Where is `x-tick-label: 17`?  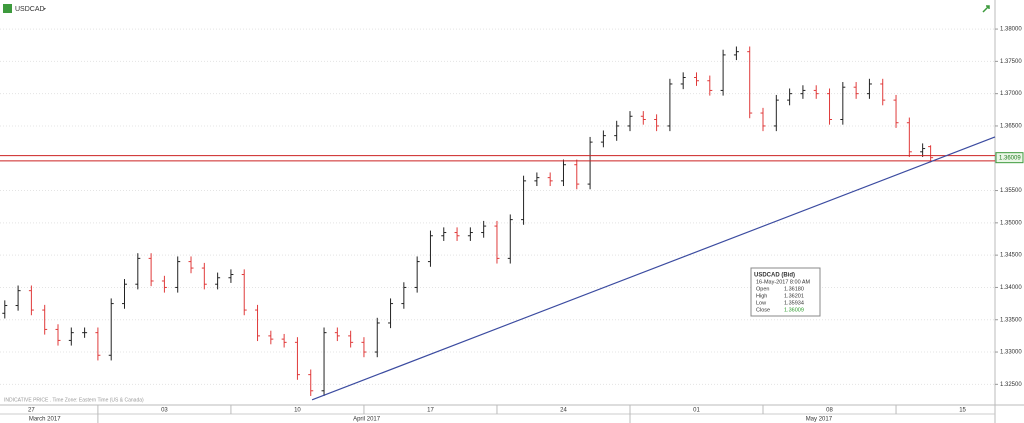
x-tick-label: 17 is located at coordinates (430, 411).